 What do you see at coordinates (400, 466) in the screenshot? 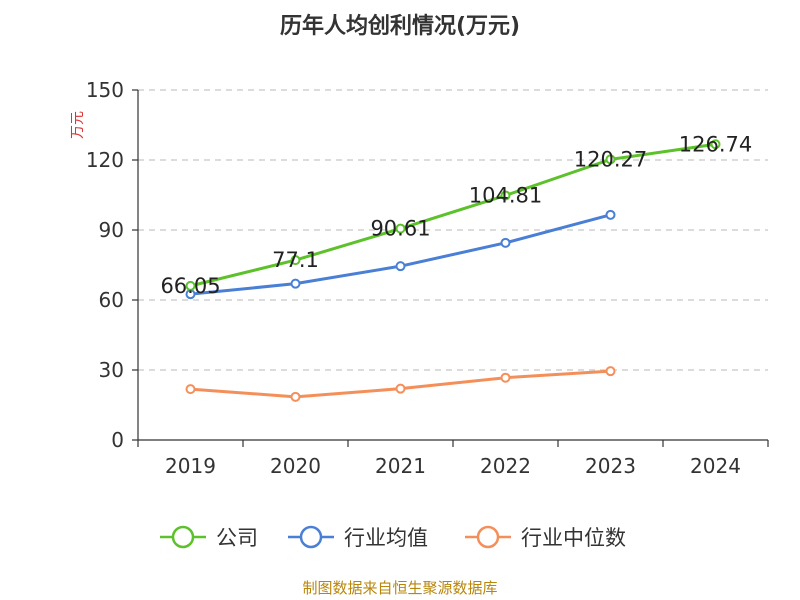
I see `x-tick-label: 2021` at bounding box center [400, 466].